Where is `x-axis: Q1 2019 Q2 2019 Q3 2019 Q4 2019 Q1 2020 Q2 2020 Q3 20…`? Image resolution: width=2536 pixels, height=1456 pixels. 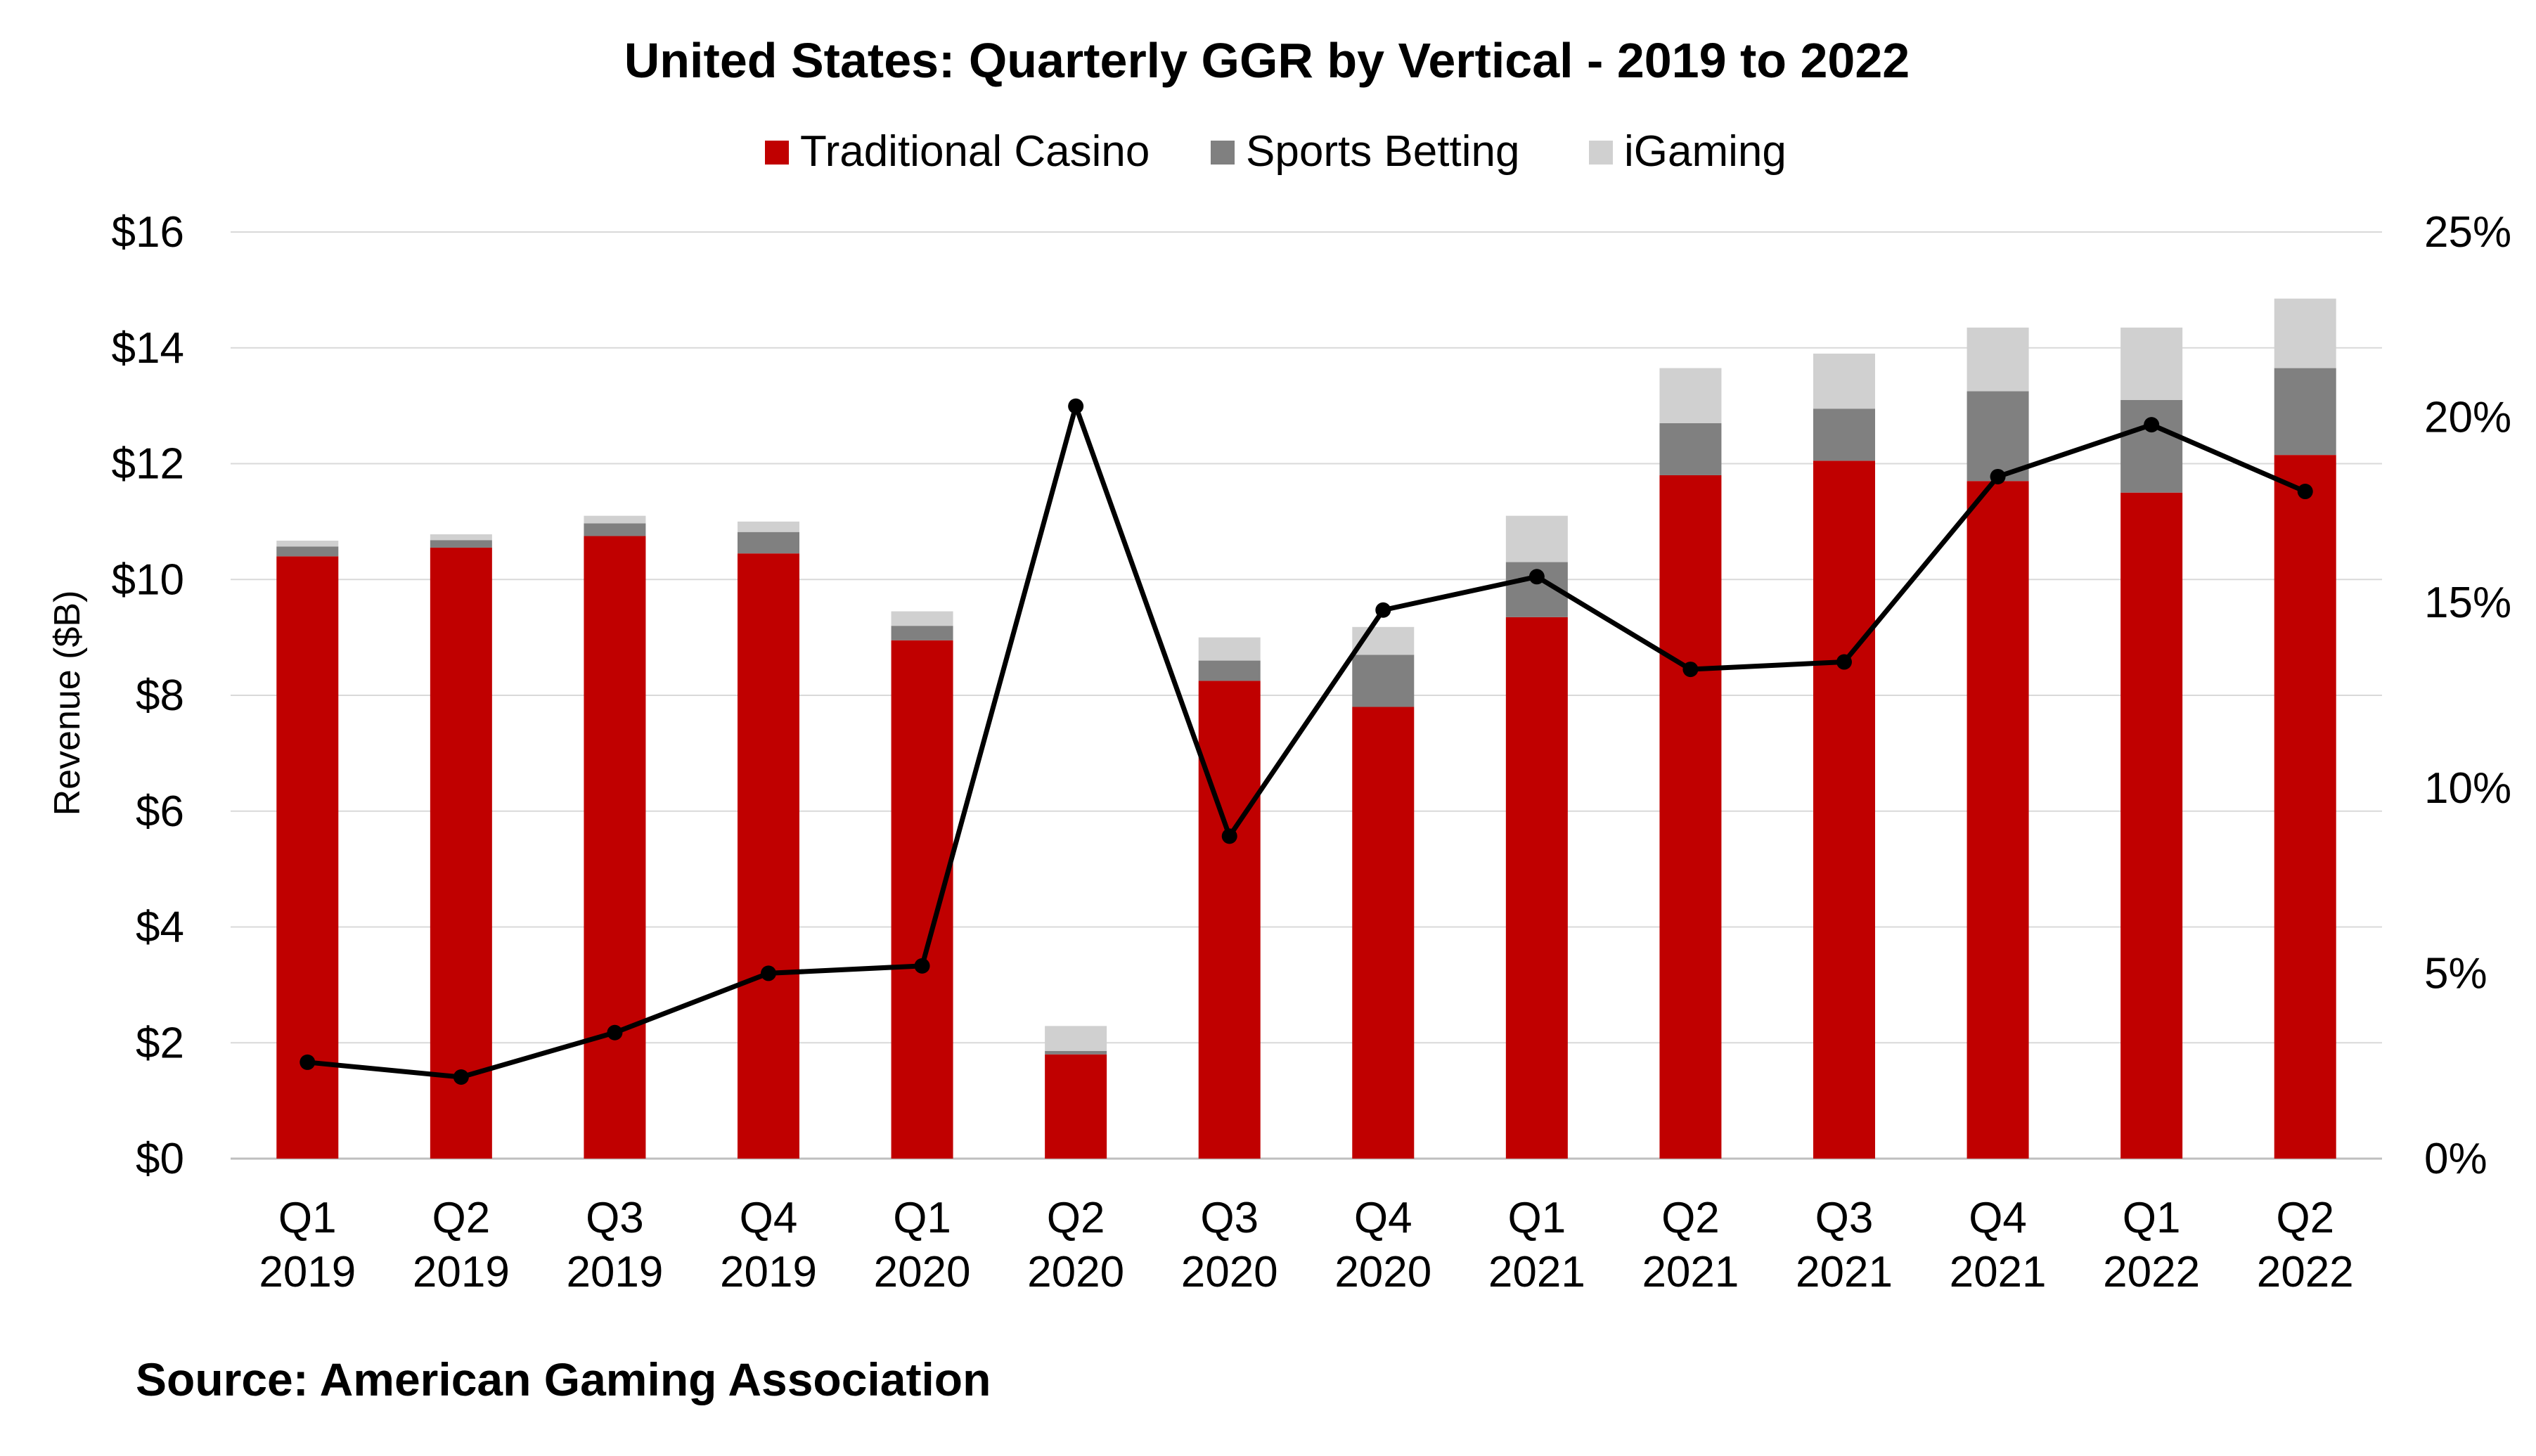
x-axis: Q1 2019 Q2 2019 Q3 2019 Q4 2019 Q1 2020 Q2 2020 Q3 20… is located at coordinates (1306, 1245).